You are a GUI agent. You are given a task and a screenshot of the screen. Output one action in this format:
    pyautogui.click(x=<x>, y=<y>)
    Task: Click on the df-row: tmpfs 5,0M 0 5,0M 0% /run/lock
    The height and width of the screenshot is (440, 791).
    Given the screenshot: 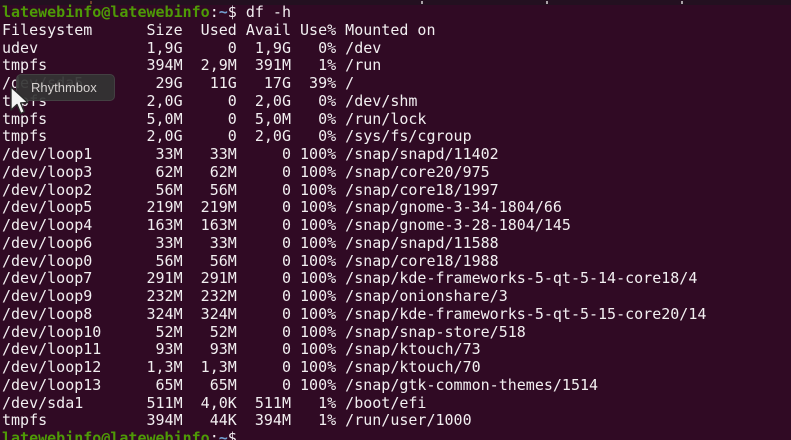 What is the action you would take?
    pyautogui.click(x=214, y=118)
    